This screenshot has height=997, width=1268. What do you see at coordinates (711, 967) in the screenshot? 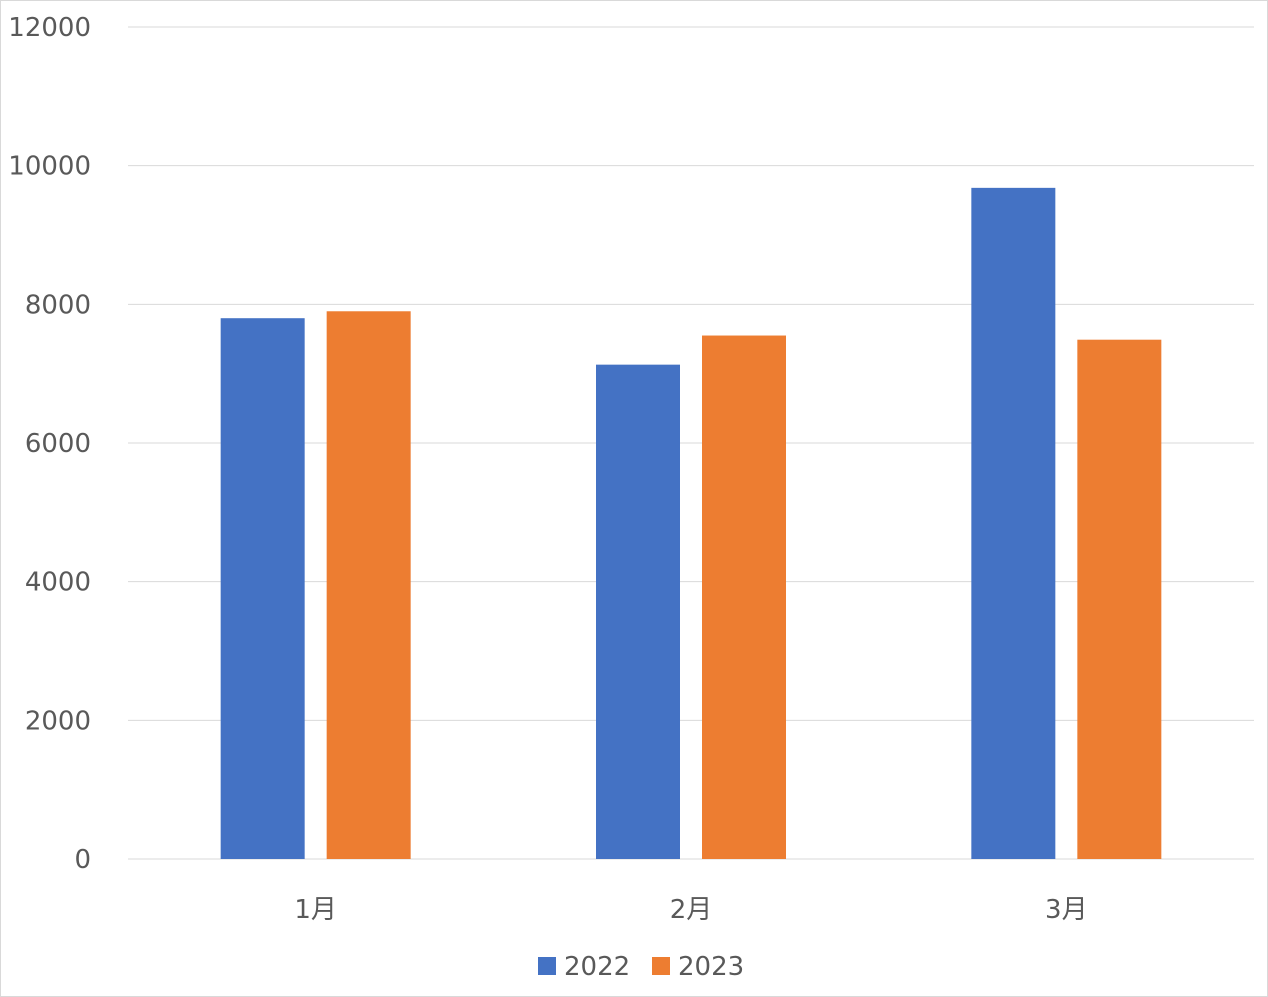
I see `legend-label-2023: 2023` at bounding box center [711, 967].